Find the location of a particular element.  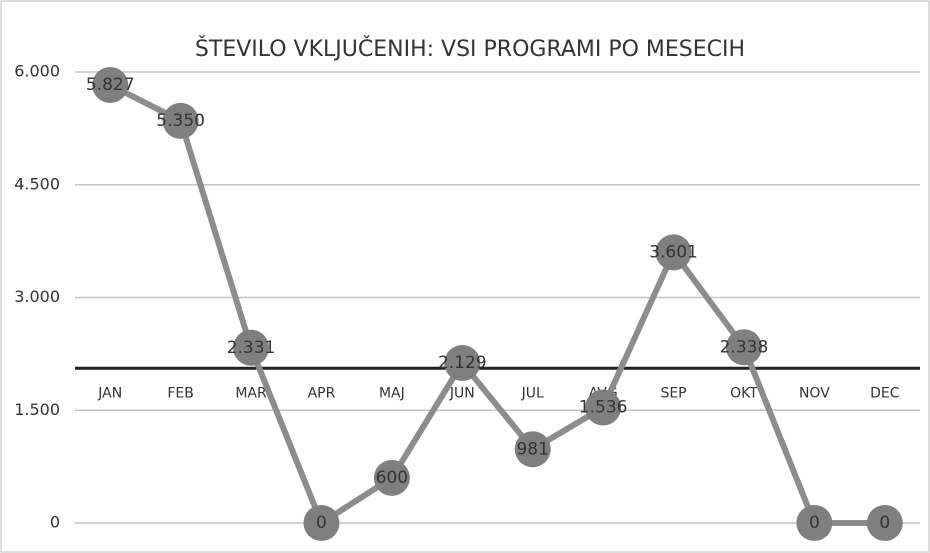

data-label: 3.601 is located at coordinates (673, 252).